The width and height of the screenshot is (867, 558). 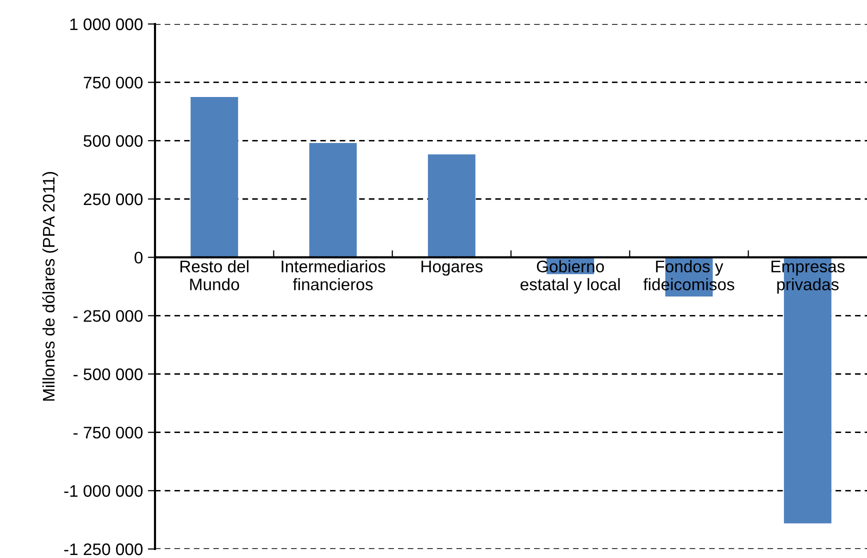 What do you see at coordinates (108, 432) in the screenshot?
I see `y-tick-label: - 750 000` at bounding box center [108, 432].